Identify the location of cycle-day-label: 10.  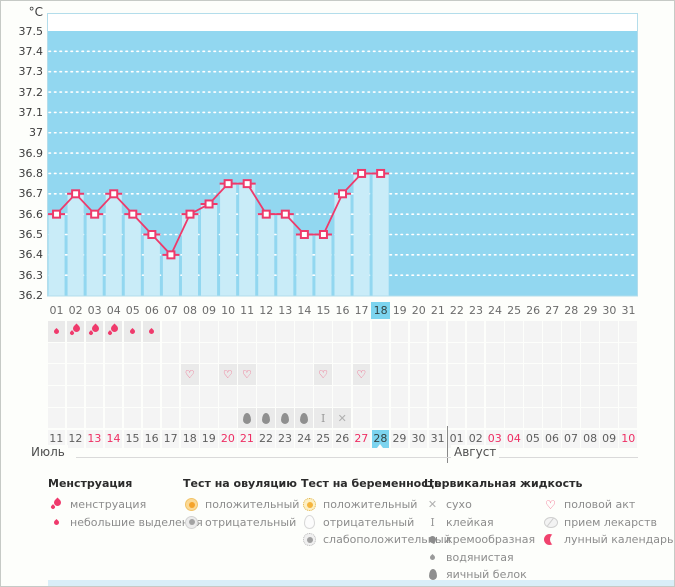
(228, 310).